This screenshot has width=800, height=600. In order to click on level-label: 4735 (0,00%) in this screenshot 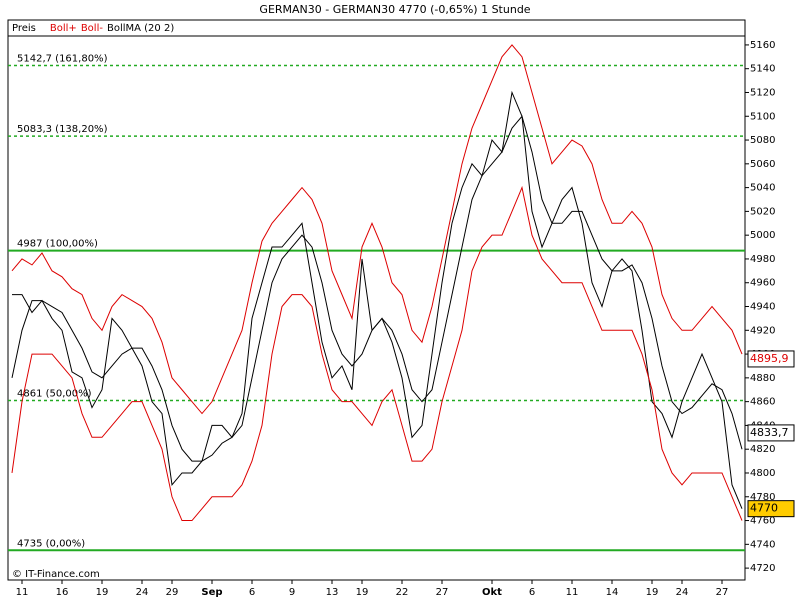, I will do `click(51, 543)`.